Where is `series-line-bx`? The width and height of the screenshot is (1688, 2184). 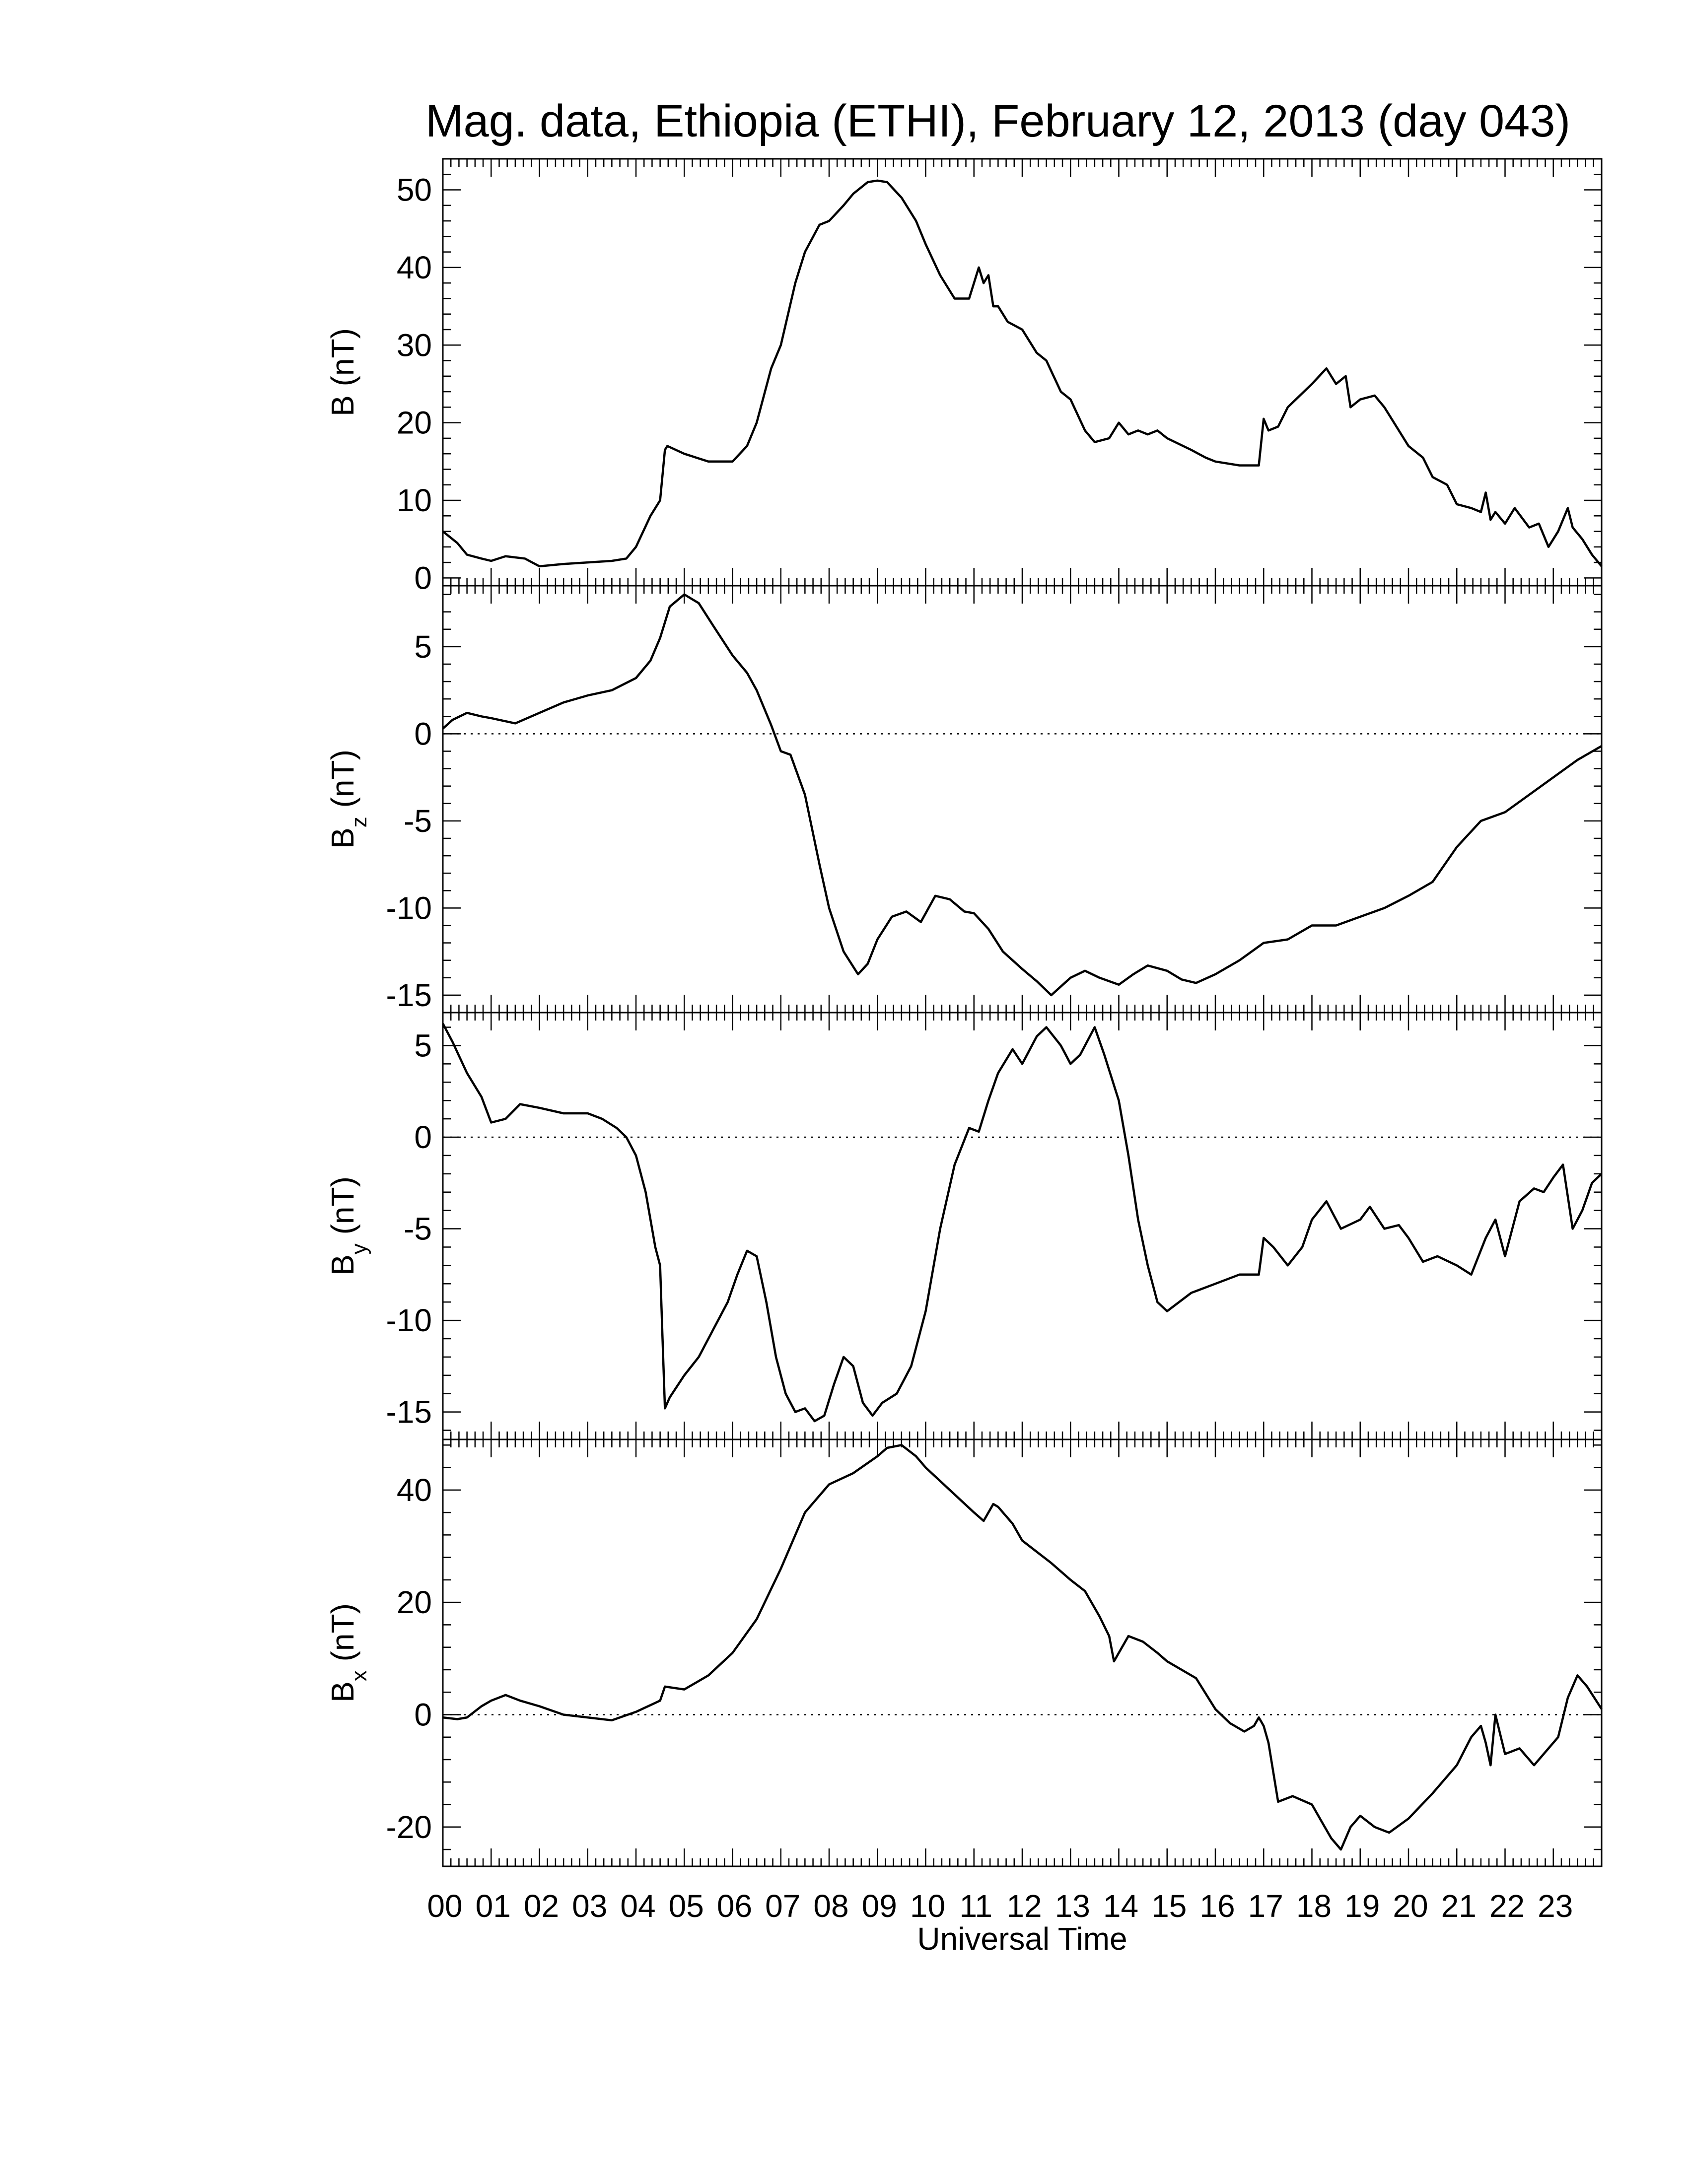
series-line-bx is located at coordinates (1022, 1647).